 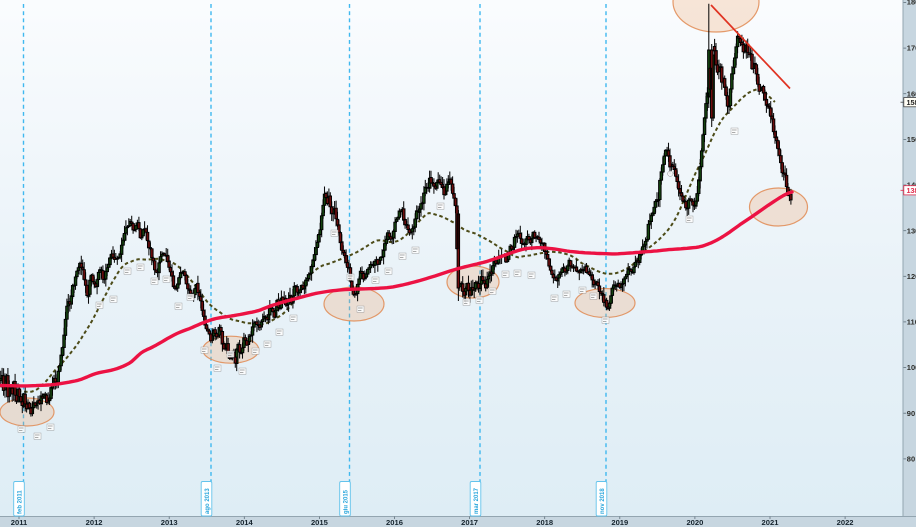 What do you see at coordinates (911, 459) in the screenshot?
I see `svg-text: 80` at bounding box center [911, 459].